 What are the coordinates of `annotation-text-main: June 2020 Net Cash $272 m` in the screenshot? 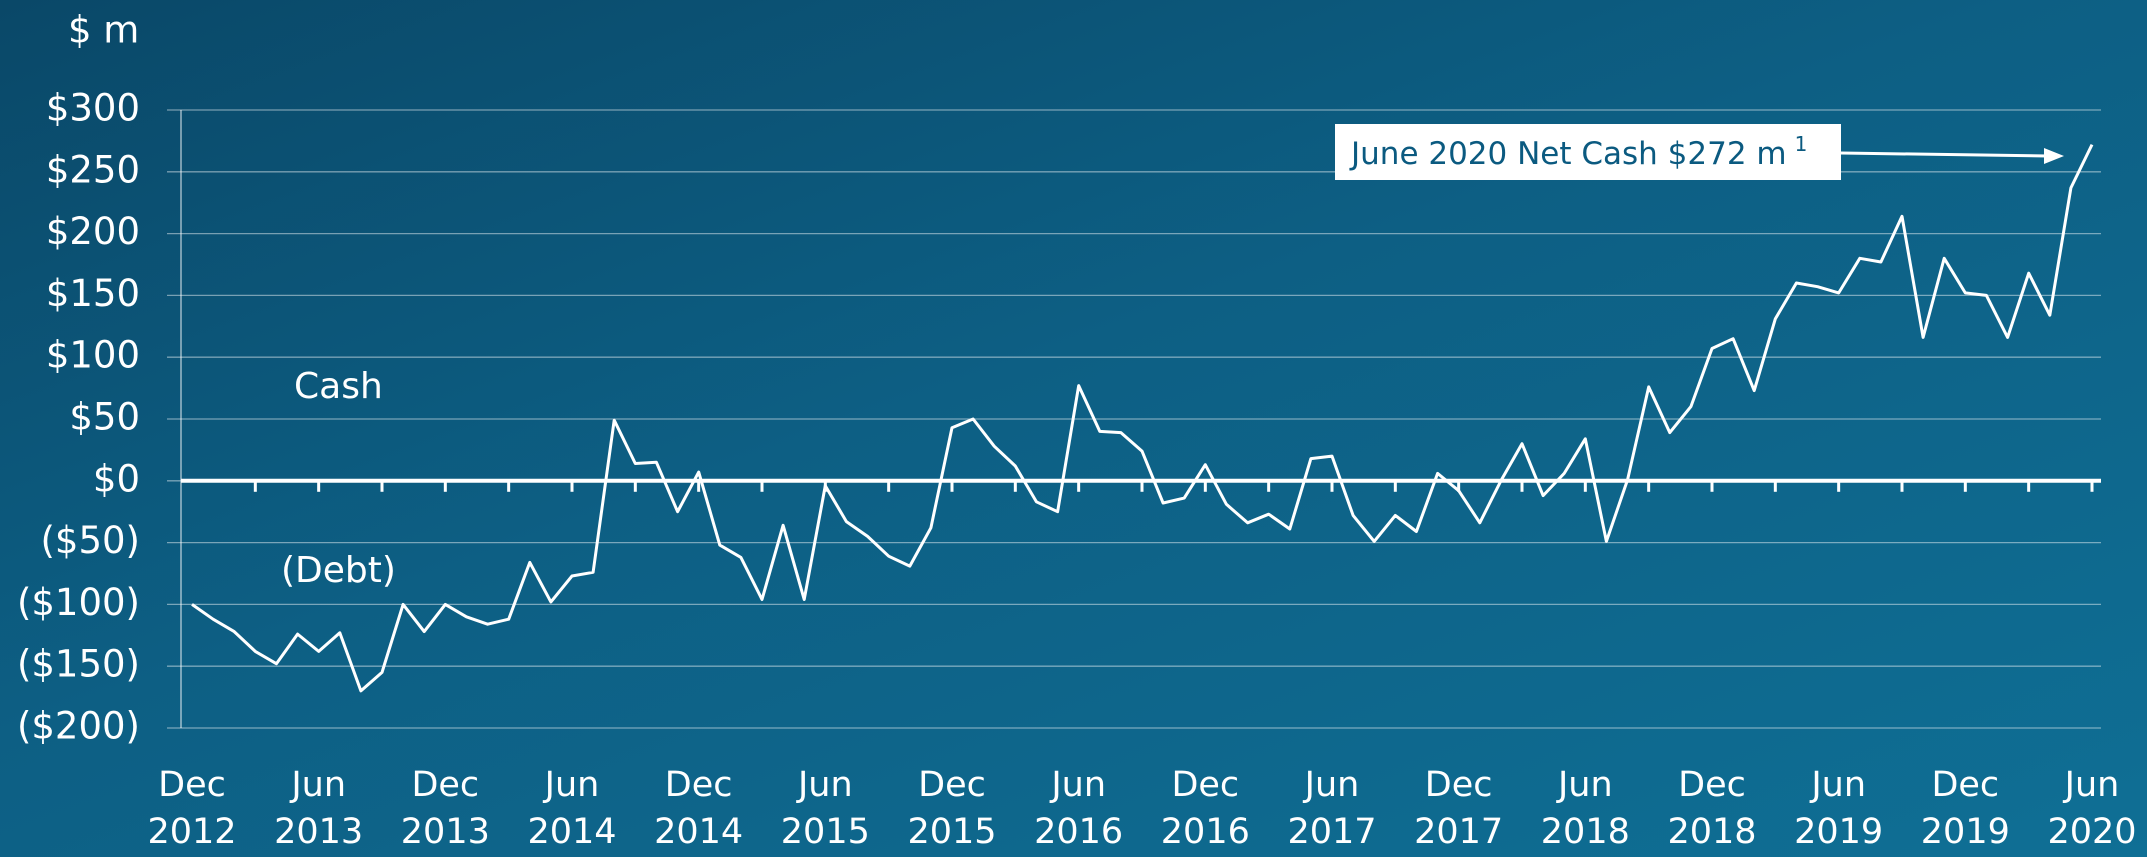 It's located at (1568, 154).